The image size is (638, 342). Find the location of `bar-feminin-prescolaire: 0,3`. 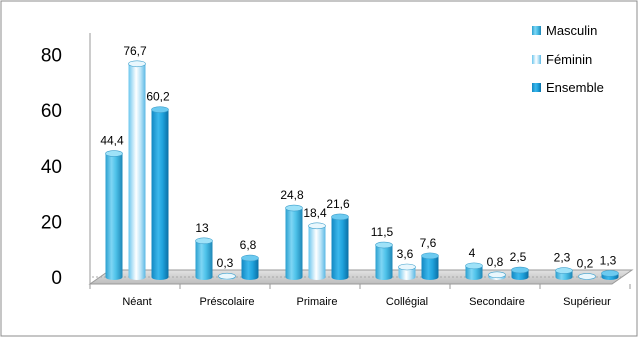

bar-feminin-prescolaire: 0,3 is located at coordinates (226, 268).